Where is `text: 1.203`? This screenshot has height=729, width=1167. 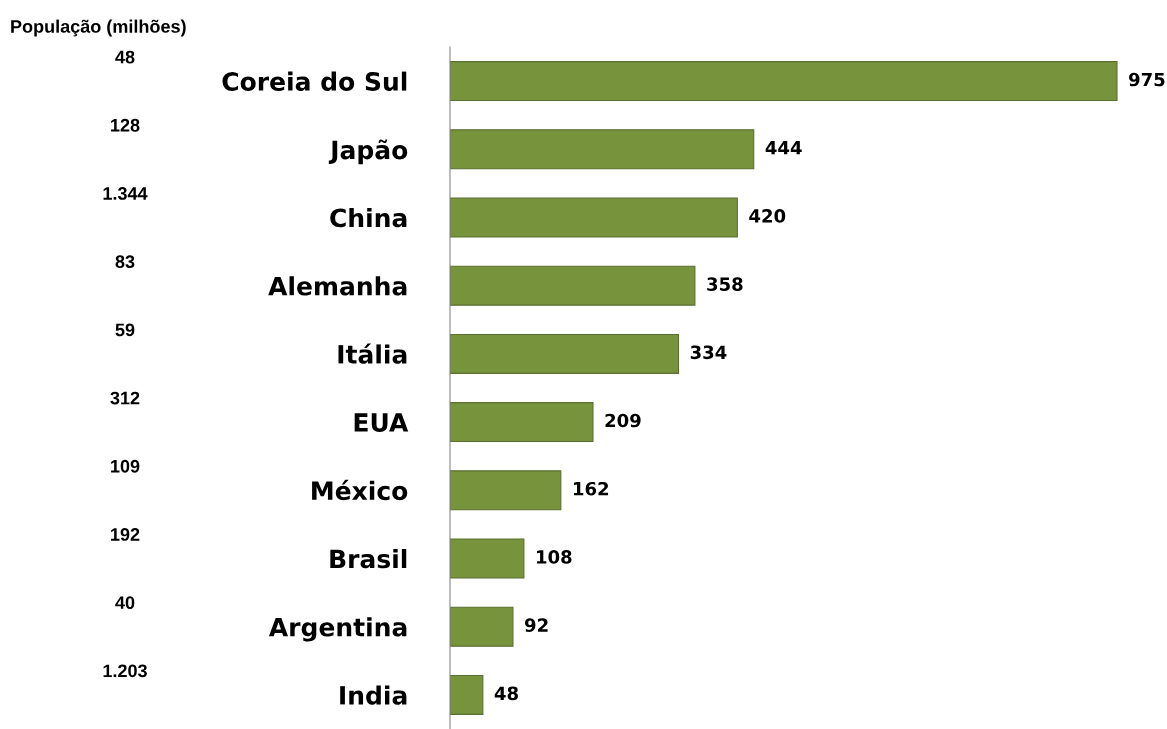
text: 1.203 is located at coordinates (125, 671).